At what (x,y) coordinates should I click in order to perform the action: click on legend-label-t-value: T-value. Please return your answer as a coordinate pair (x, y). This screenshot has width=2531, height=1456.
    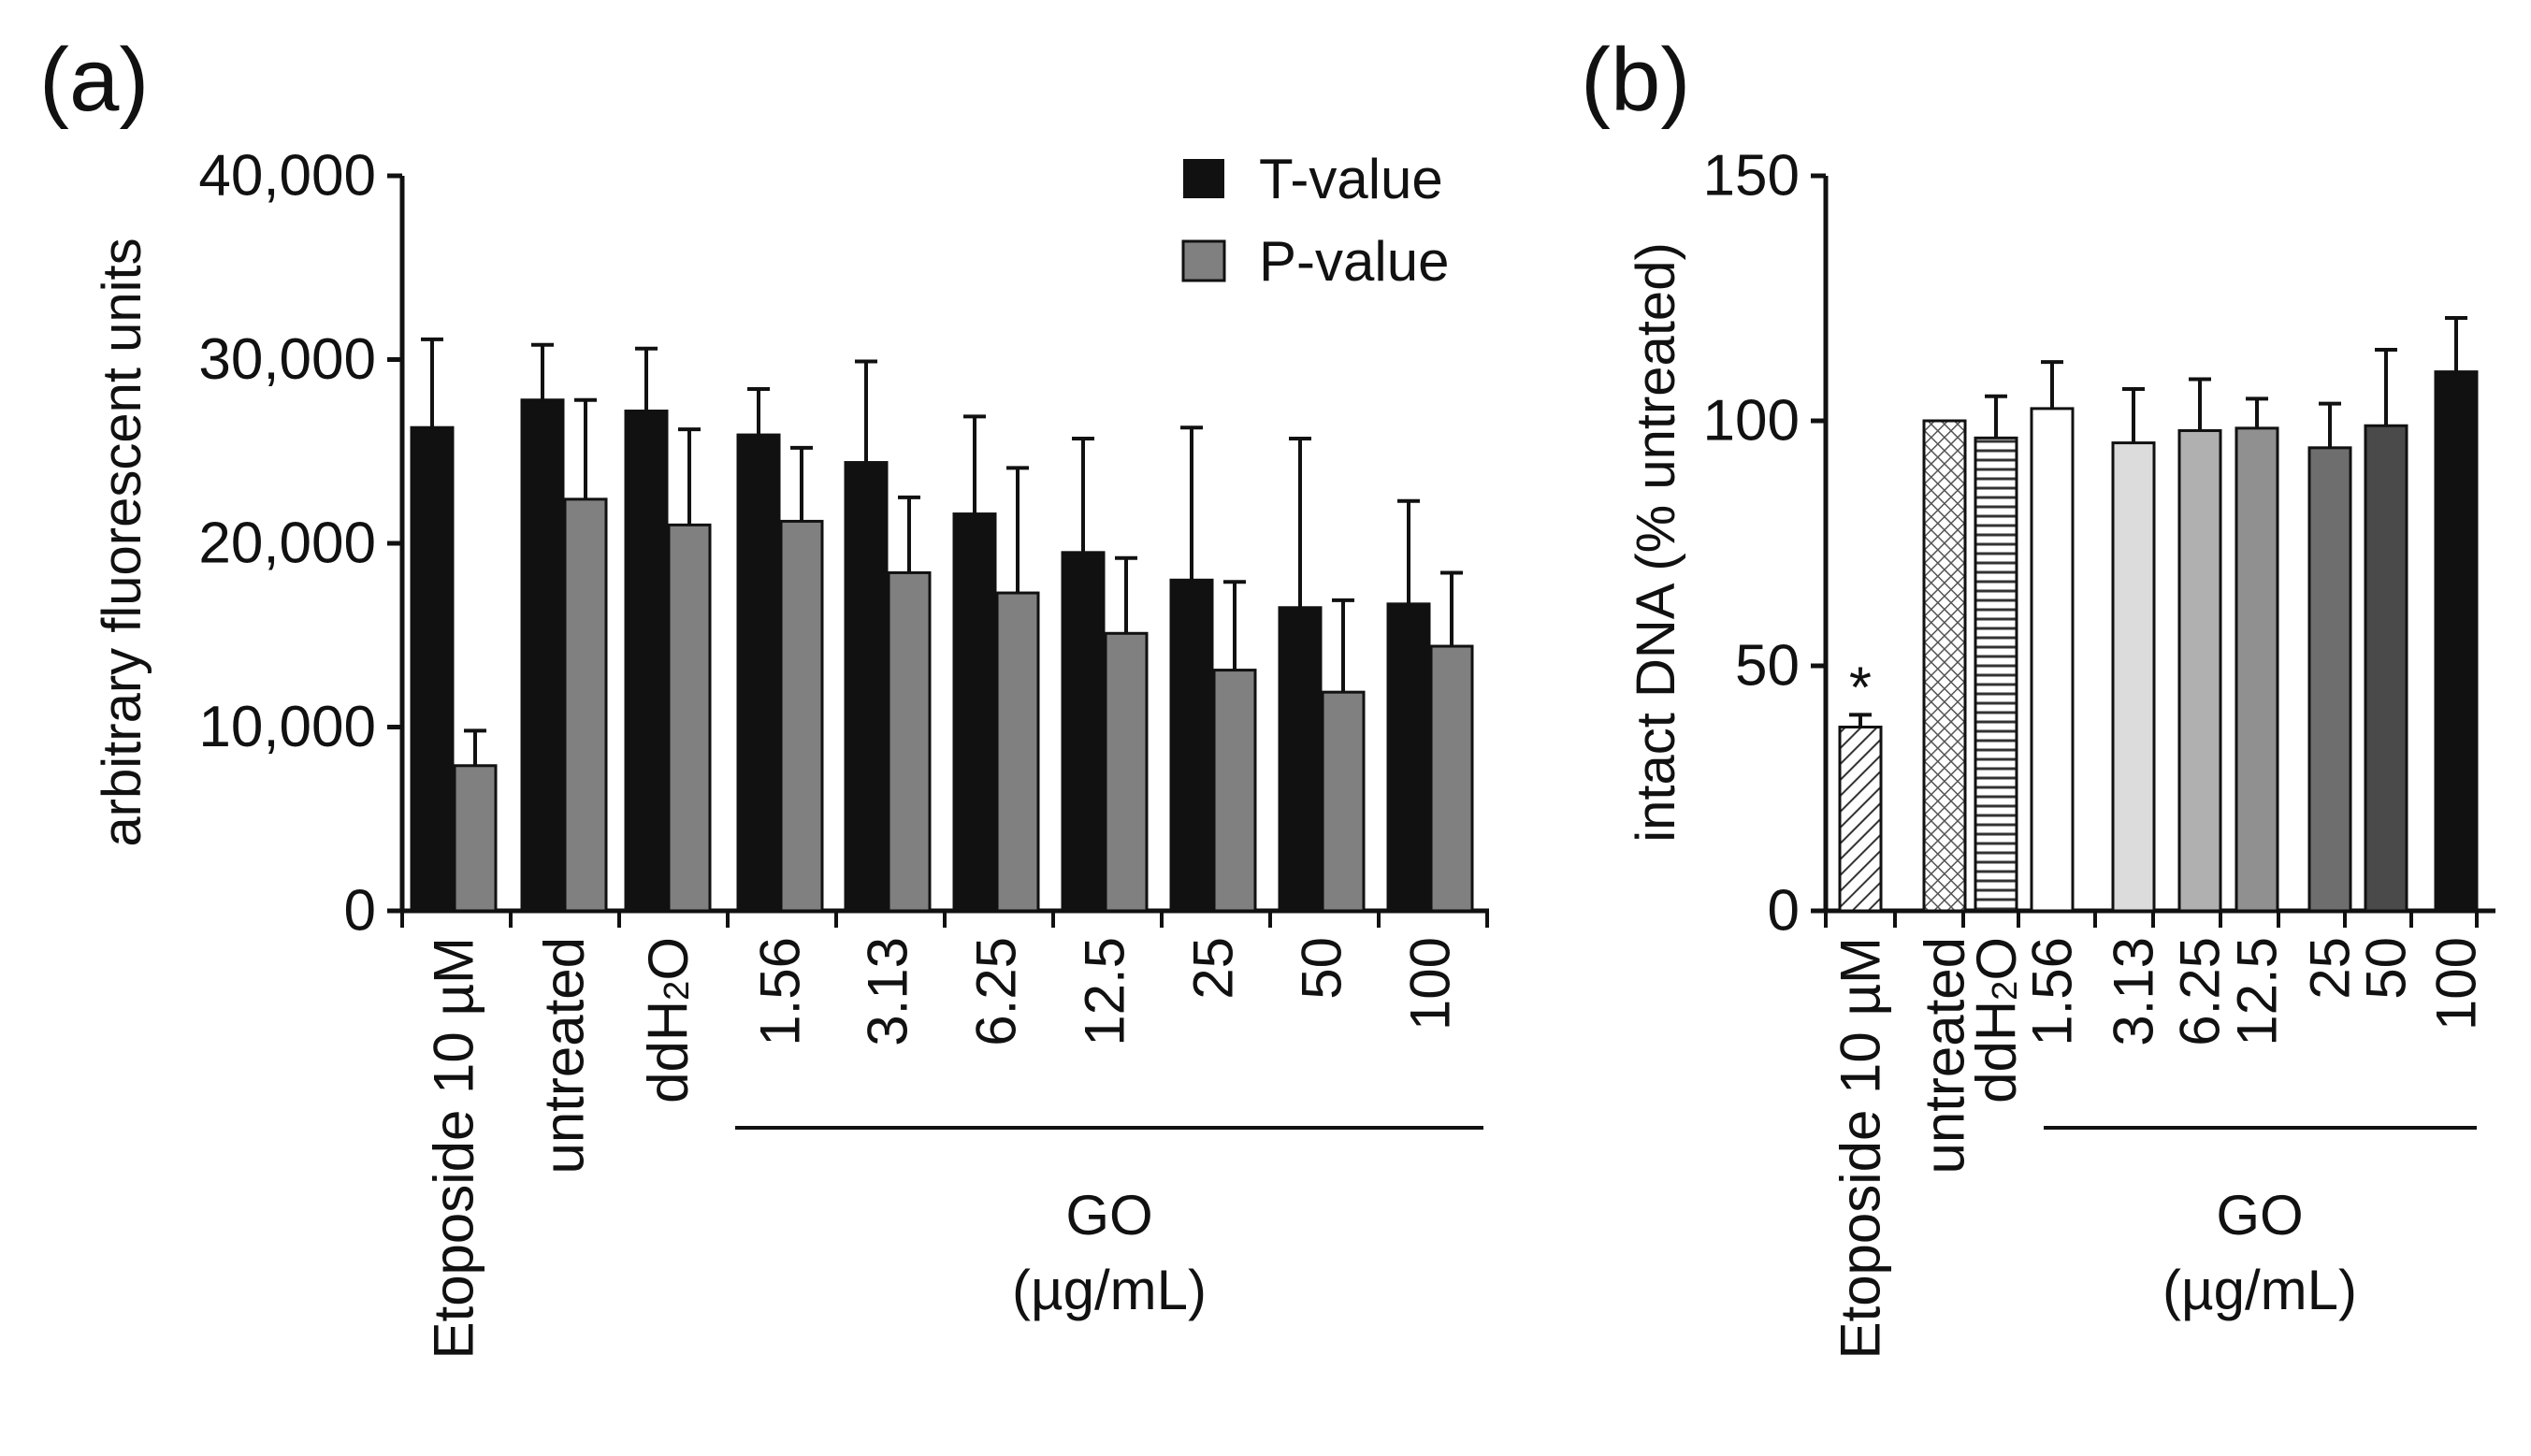
    Looking at the image, I should click on (1351, 179).